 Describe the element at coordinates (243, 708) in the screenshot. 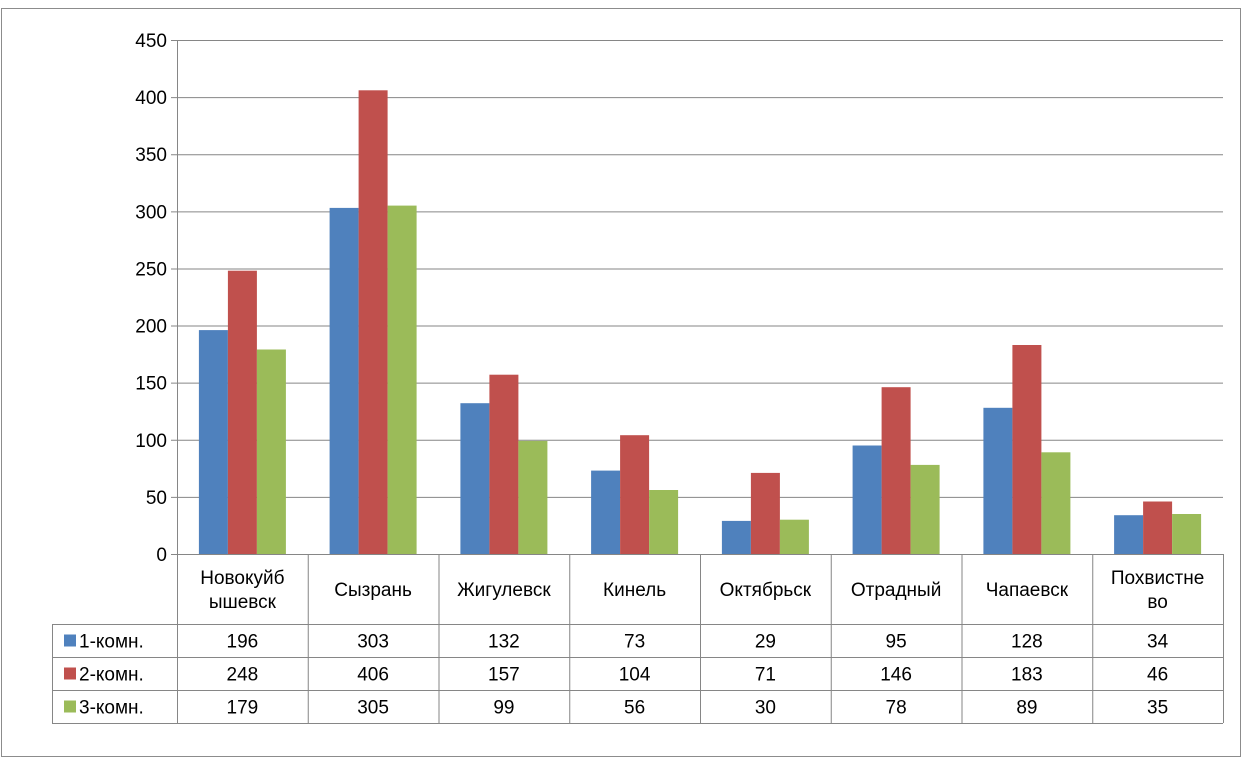

I see `data-value: 179` at that location.